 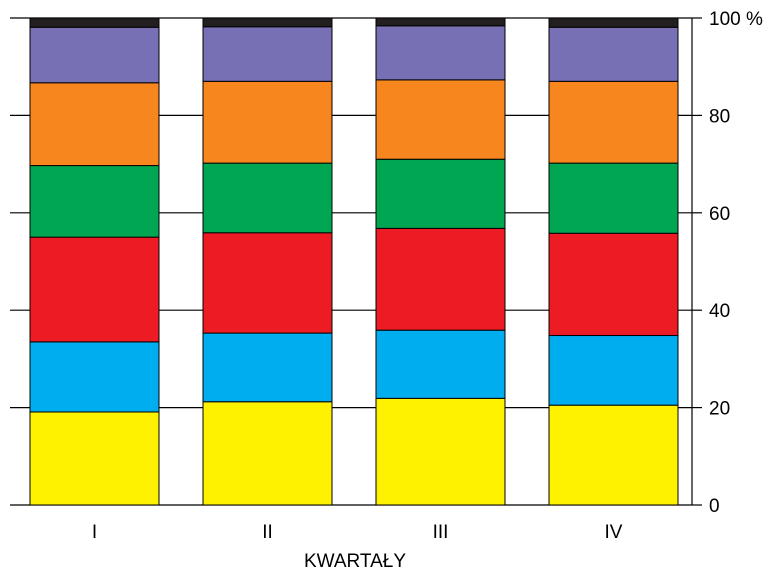 I want to click on y-tick-label-0: 0, so click(x=714, y=506).